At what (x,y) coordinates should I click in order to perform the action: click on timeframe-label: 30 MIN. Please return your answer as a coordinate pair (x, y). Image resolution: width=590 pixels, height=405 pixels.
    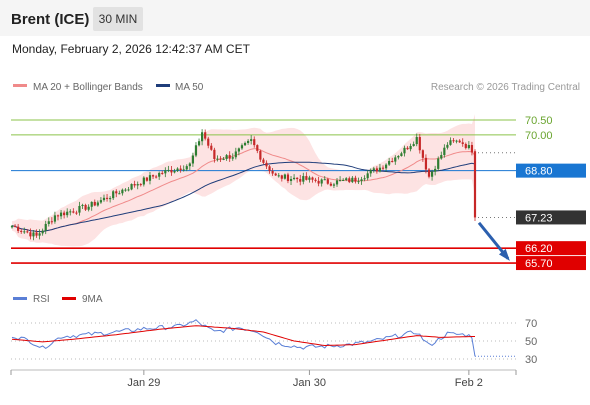
    Looking at the image, I should click on (118, 19).